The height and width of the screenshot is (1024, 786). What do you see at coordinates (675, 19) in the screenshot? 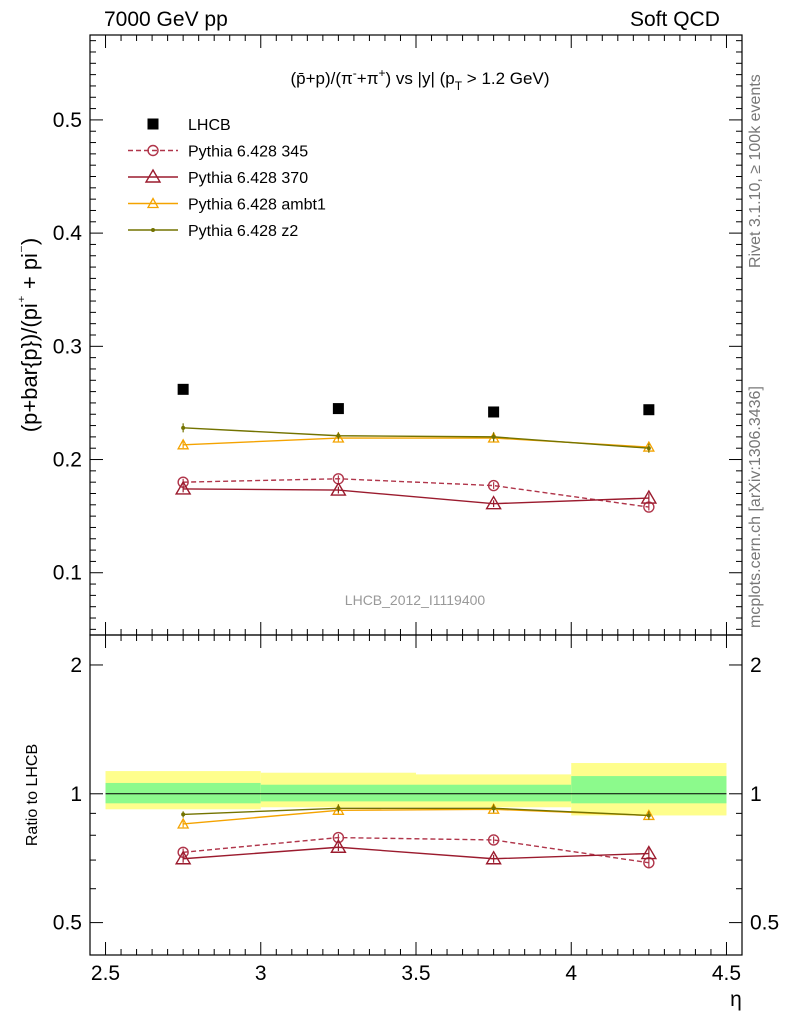
I see `header-process: Soft QCD` at bounding box center [675, 19].